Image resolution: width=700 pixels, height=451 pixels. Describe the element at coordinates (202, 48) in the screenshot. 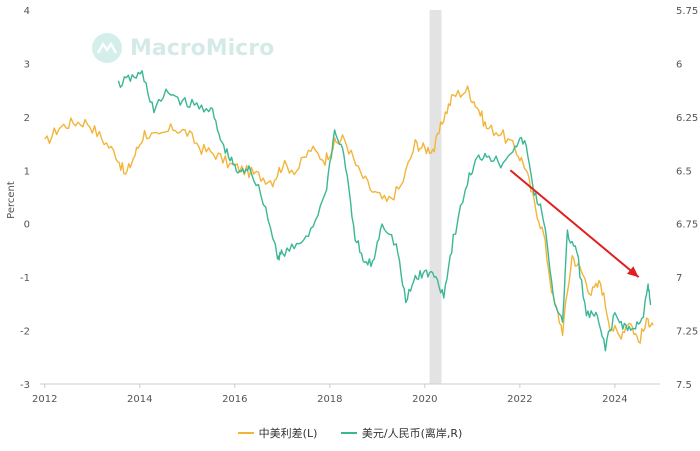

I see `watermark-text: MacroMicro` at that location.